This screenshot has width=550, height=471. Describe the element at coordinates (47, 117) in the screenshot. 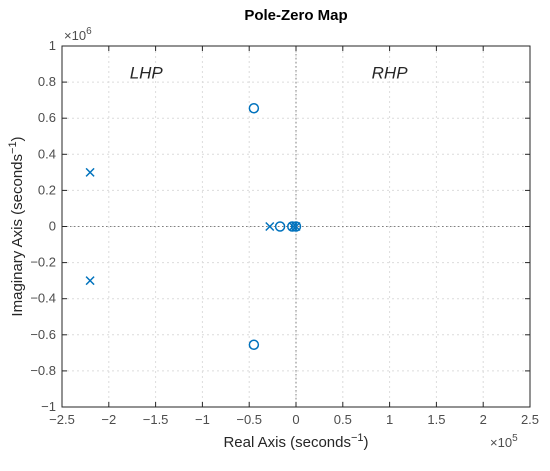

I see `y-tick-label: 0.6` at that location.